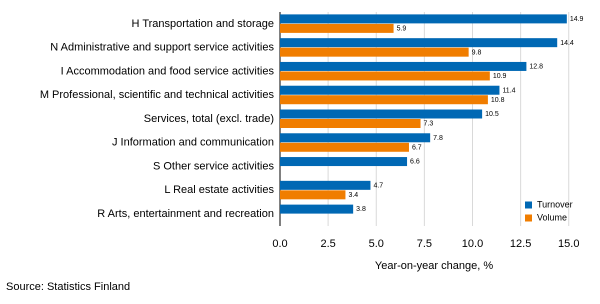 Image resolution: width=600 pixels, height=304 pixels. I want to click on value-label: 4.7, so click(378, 185).